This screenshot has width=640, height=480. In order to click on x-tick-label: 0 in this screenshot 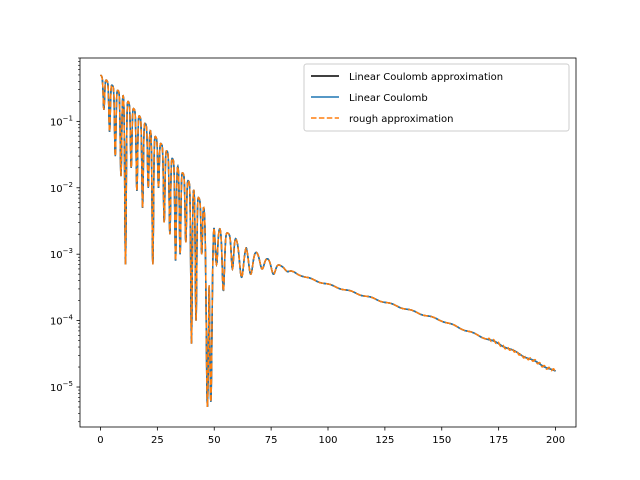, I will do `click(100, 440)`.